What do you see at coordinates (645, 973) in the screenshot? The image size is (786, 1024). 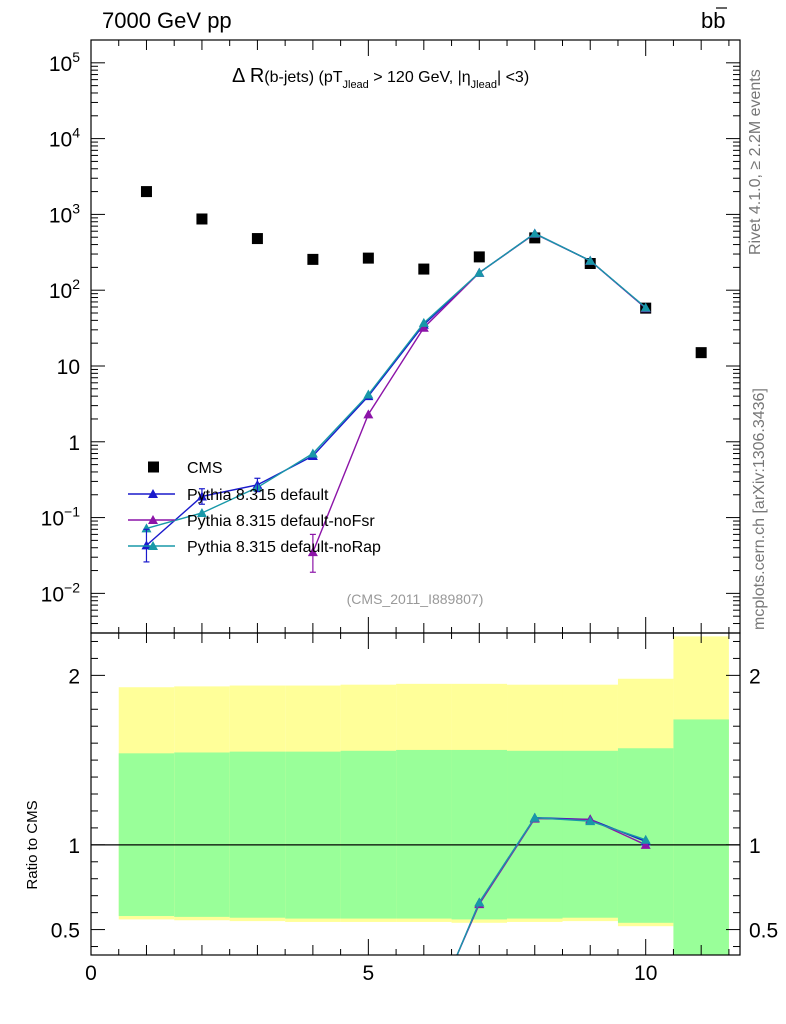 I see `x-tick-label: 10` at bounding box center [645, 973].